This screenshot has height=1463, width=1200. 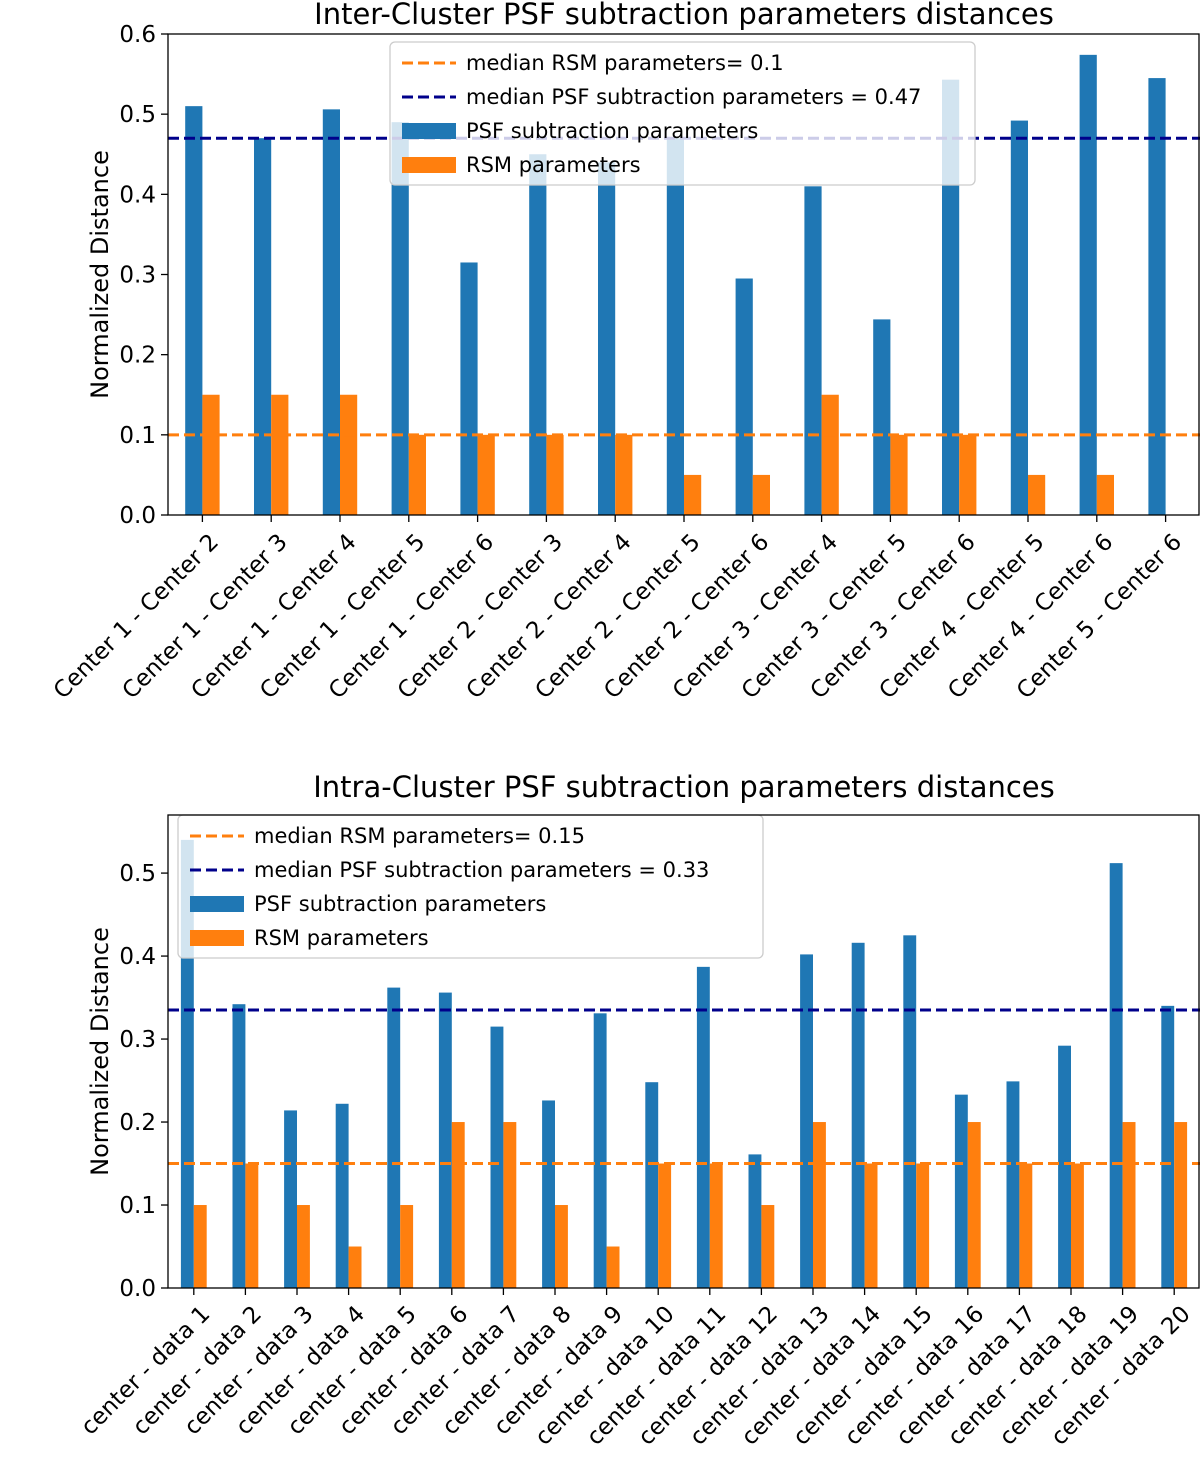 I want to click on legend-median-rsm-label: median RSM parameters= 0.15, so click(x=419, y=836).